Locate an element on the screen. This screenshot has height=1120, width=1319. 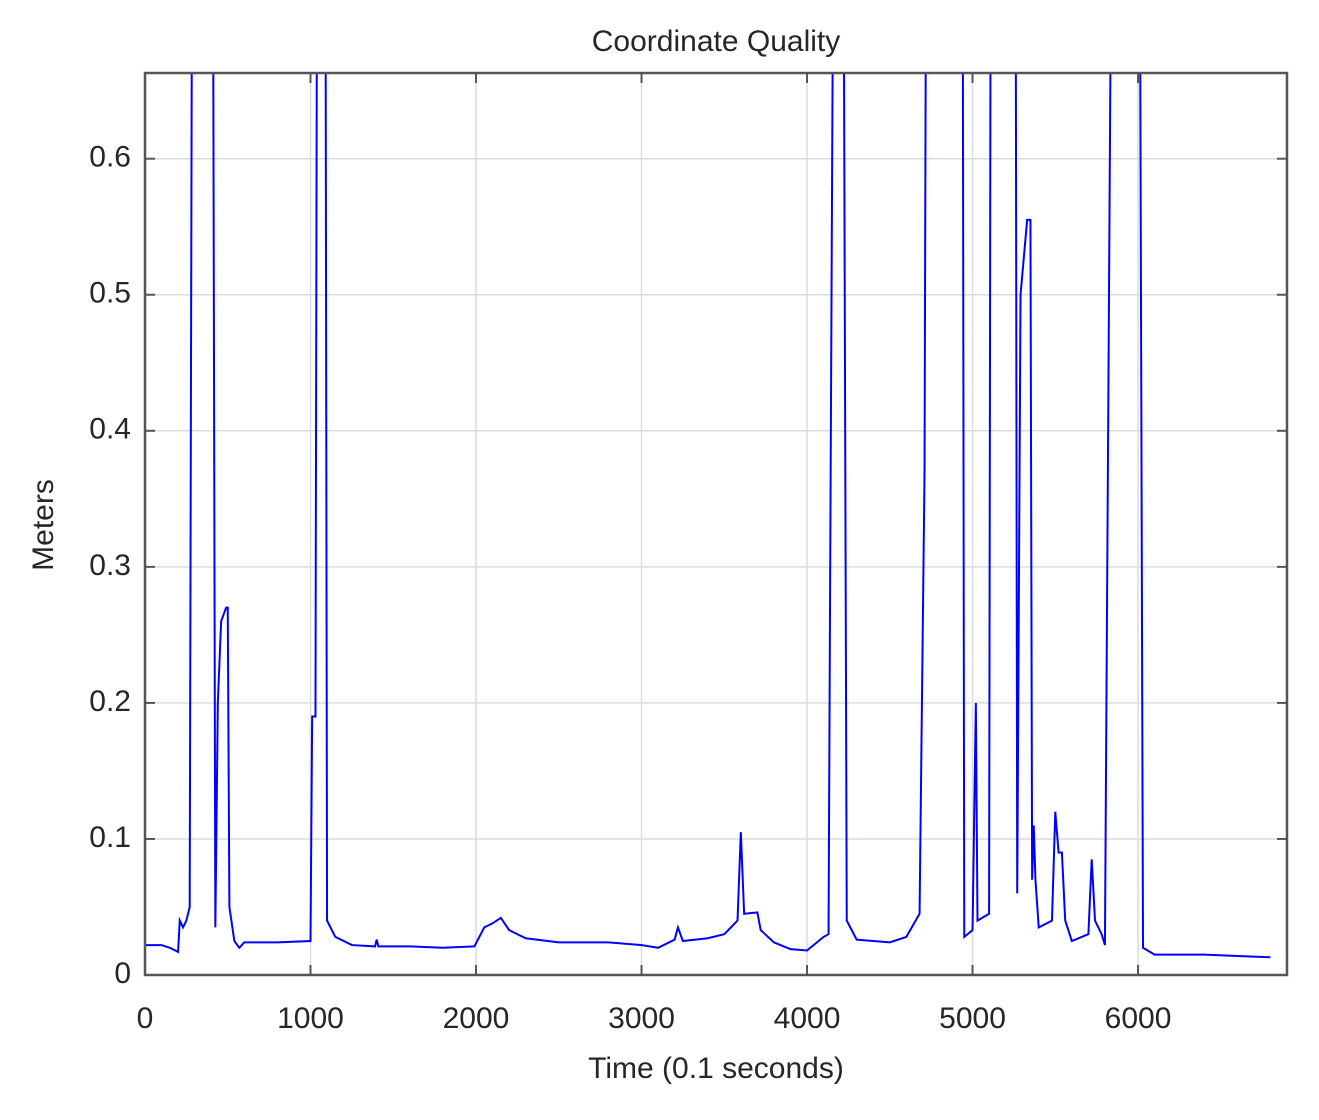
x-tick-label: 0 is located at coordinates (145, 1018).